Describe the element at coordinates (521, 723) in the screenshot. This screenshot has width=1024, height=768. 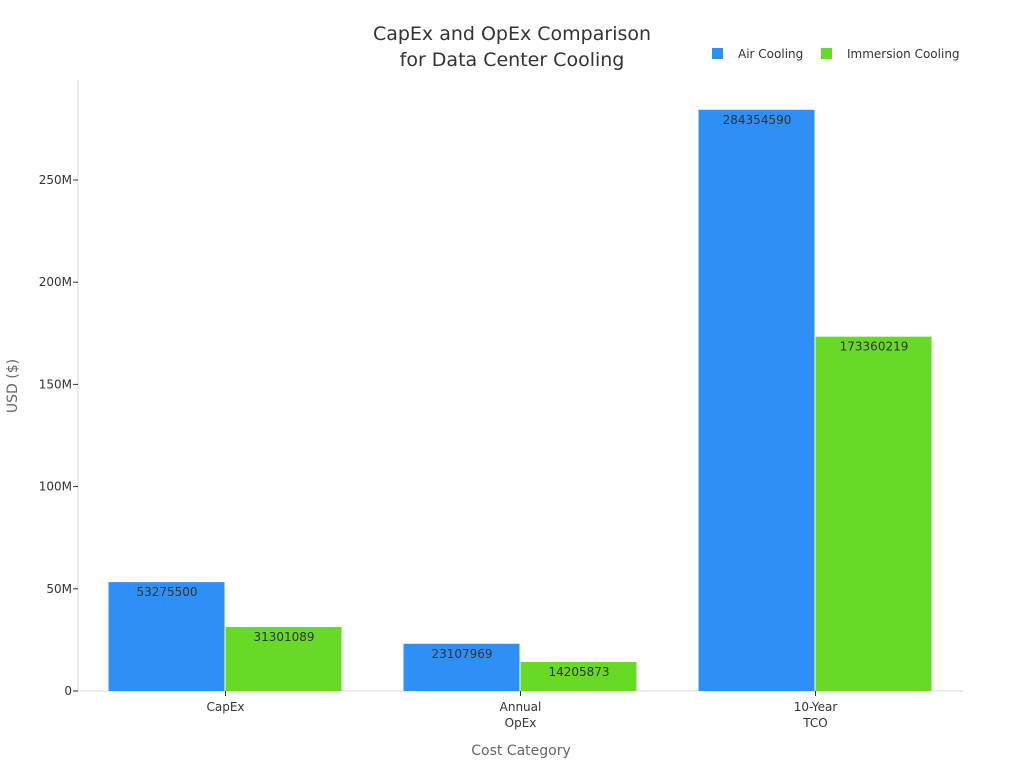
I see `x-tick-label: OpEx` at that location.